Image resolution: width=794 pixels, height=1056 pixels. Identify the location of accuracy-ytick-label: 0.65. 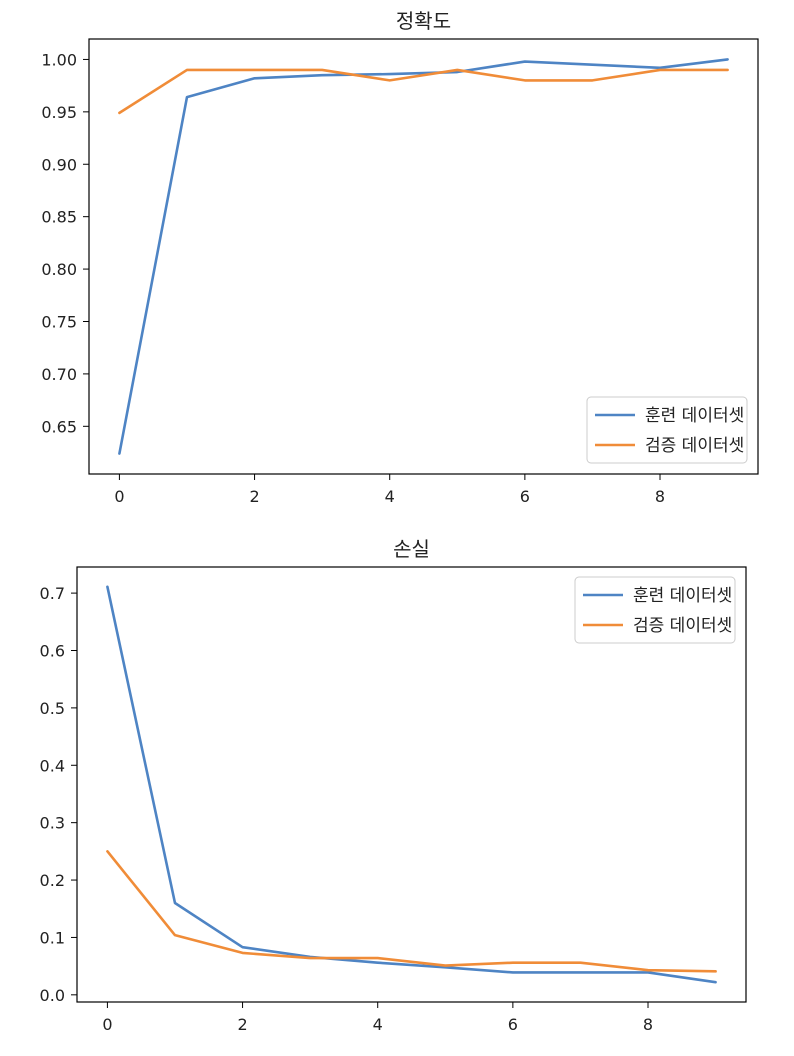
(59, 426).